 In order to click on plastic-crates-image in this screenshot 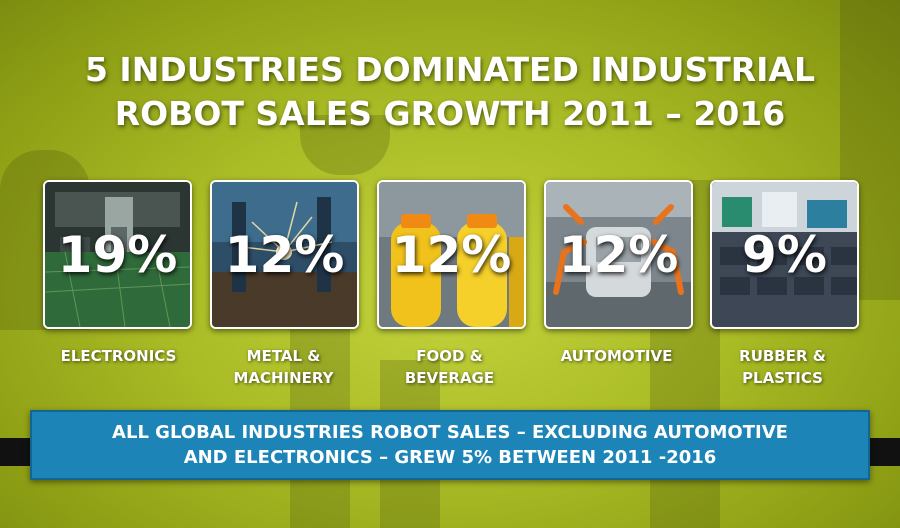, I will do `click(784, 254)`.